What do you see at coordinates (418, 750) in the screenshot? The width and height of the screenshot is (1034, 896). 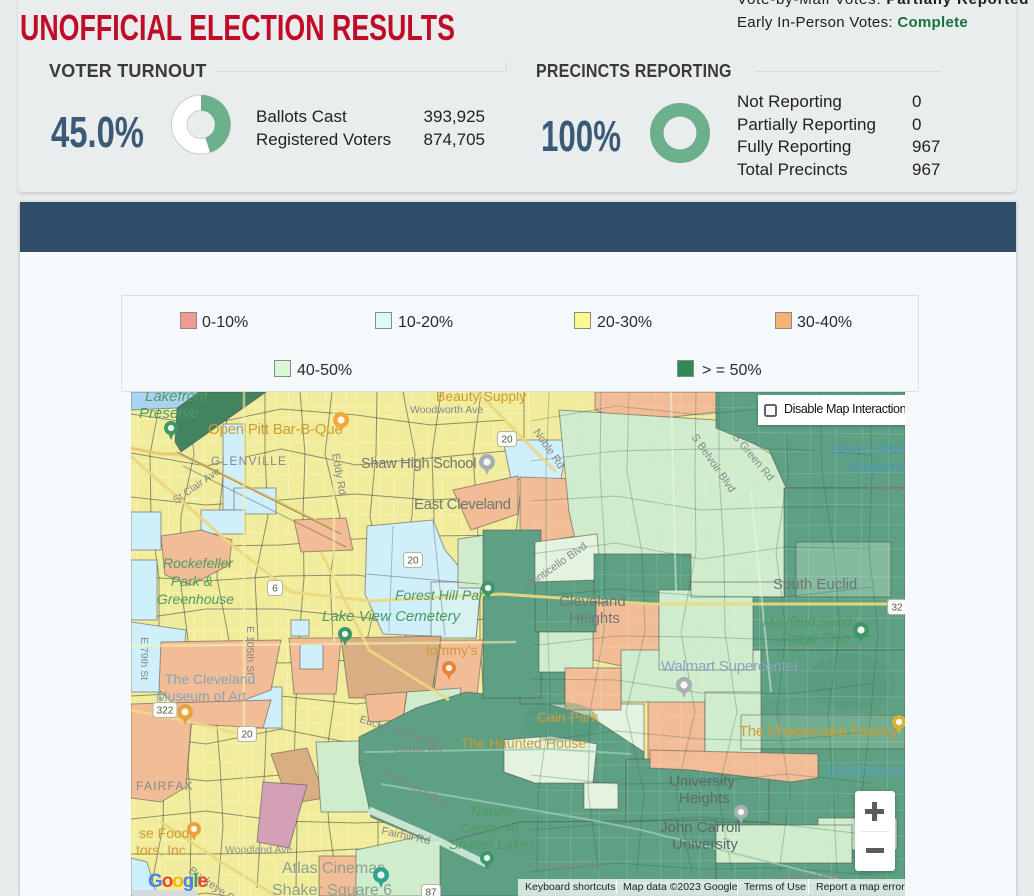 I see `svg-text: Cedar Rd` at bounding box center [418, 750].